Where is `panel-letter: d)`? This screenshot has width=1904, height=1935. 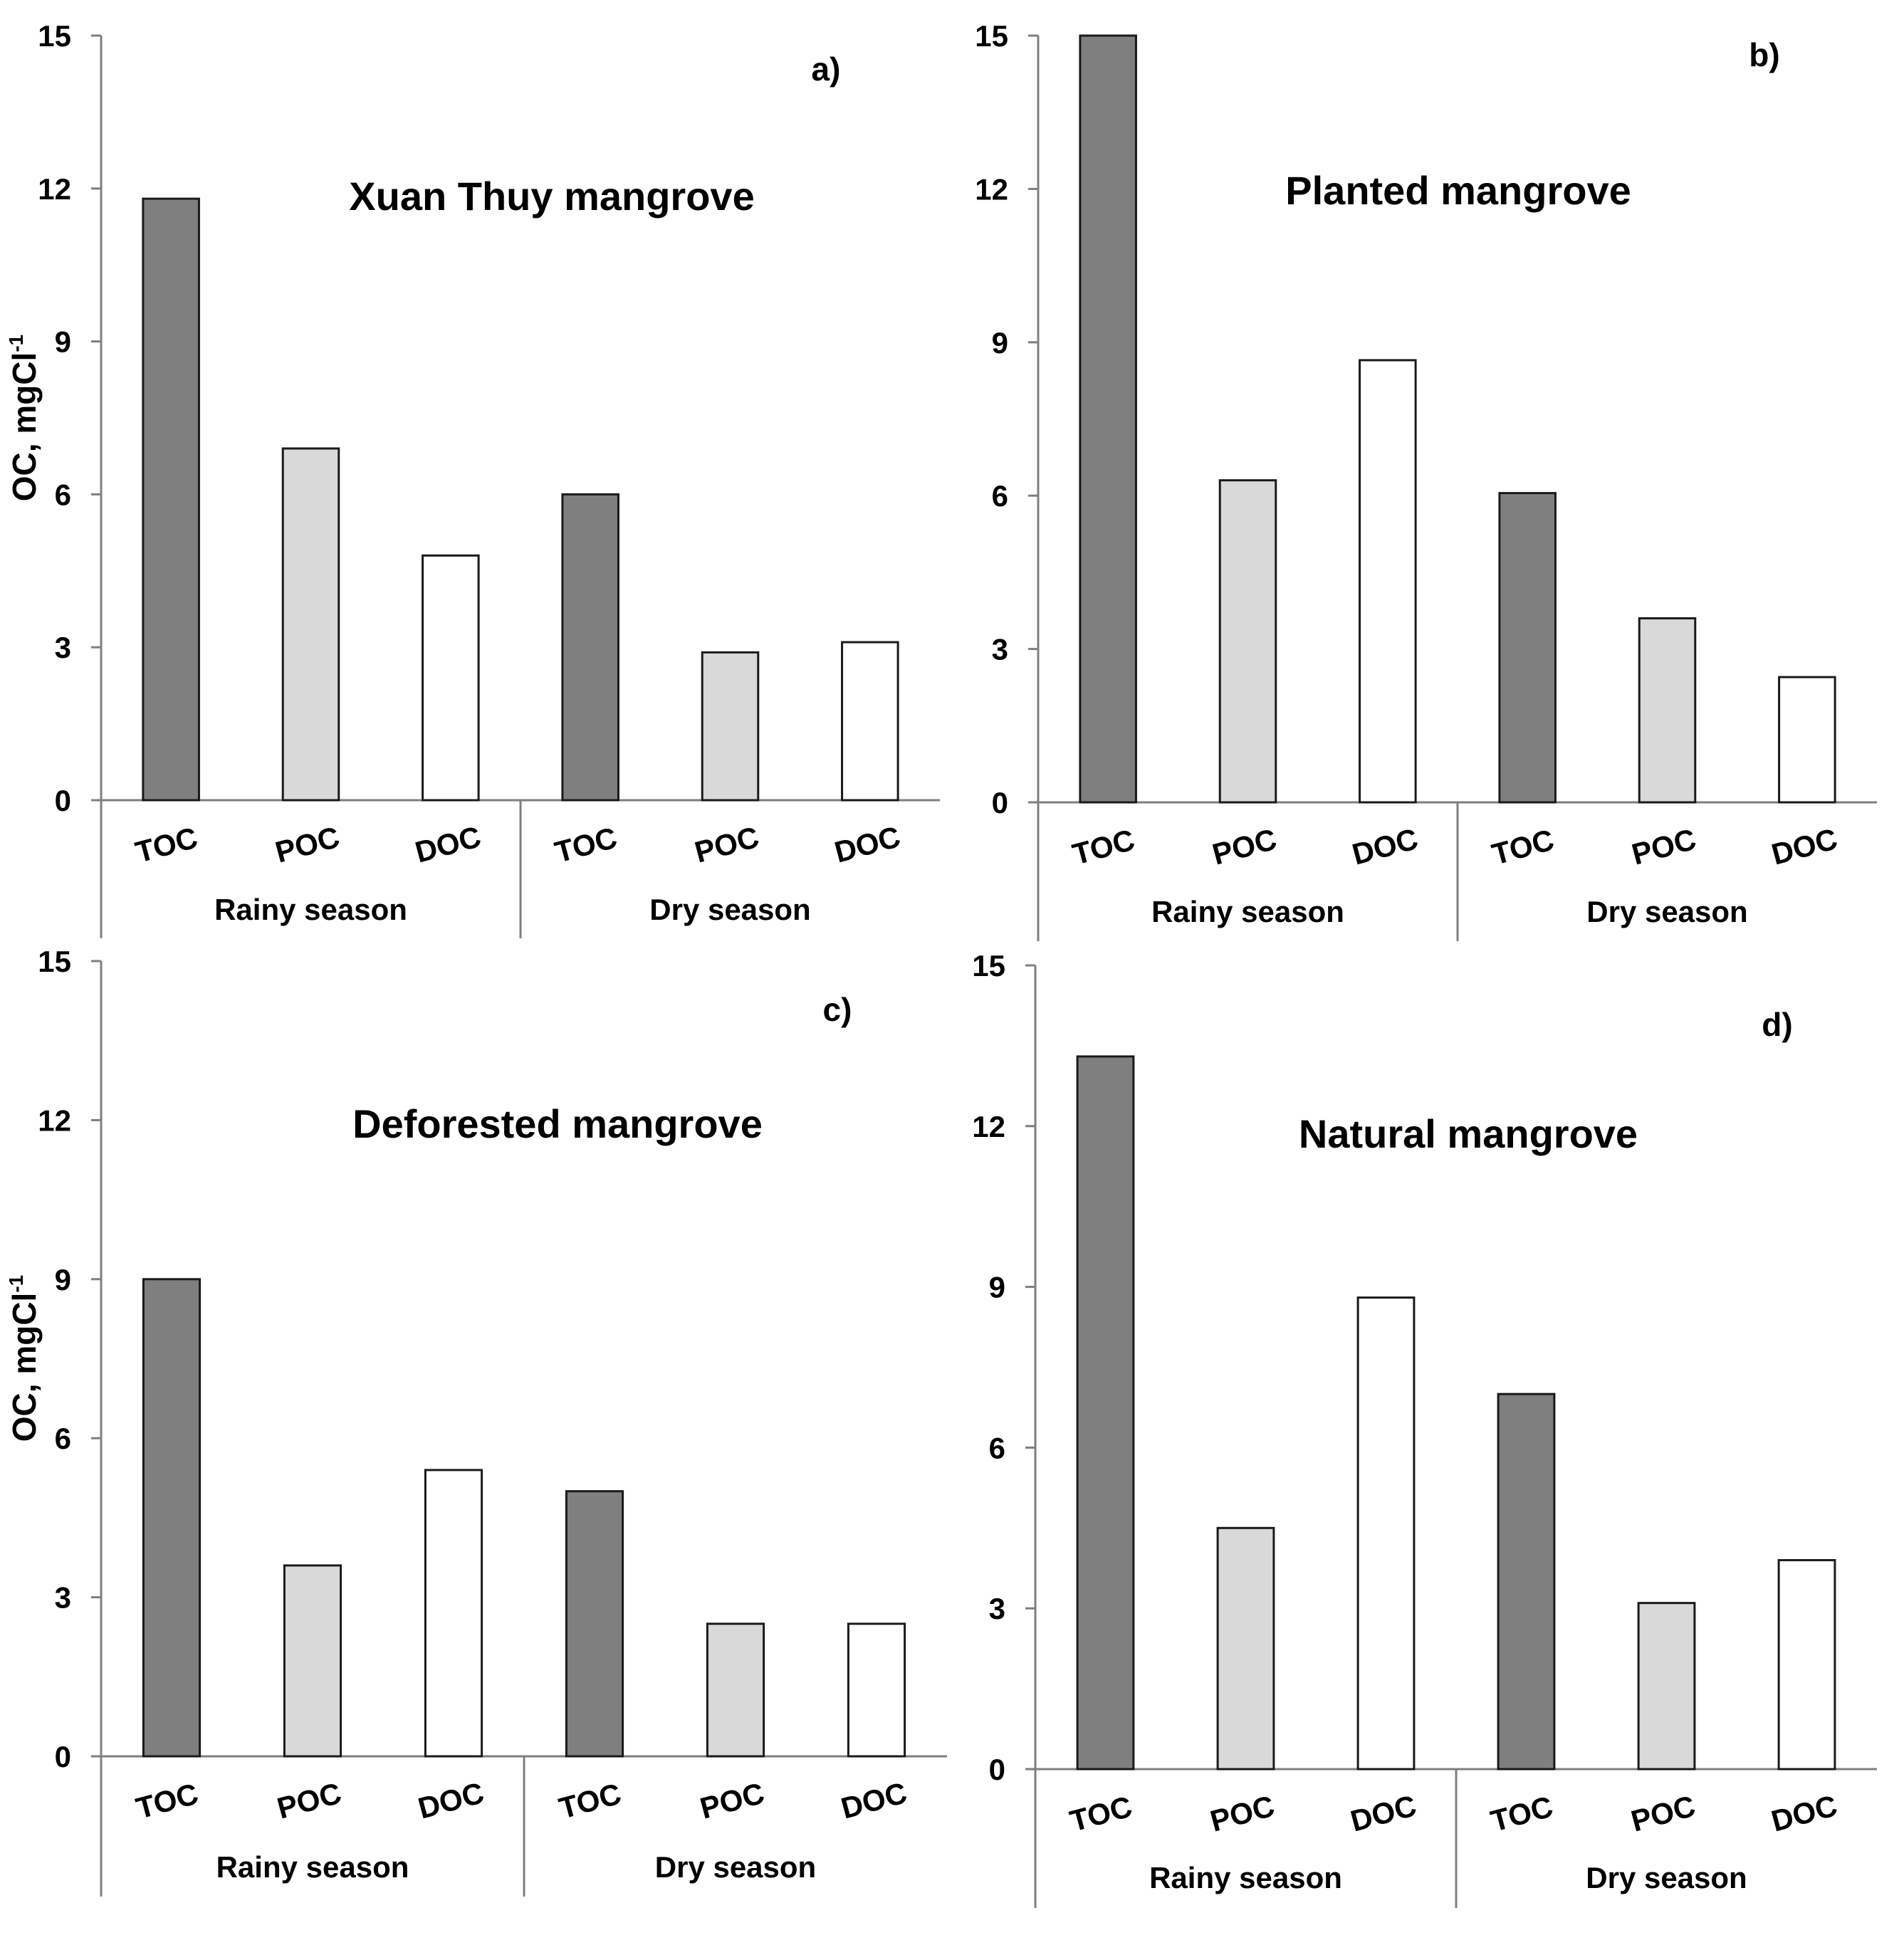 panel-letter: d) is located at coordinates (1777, 1024).